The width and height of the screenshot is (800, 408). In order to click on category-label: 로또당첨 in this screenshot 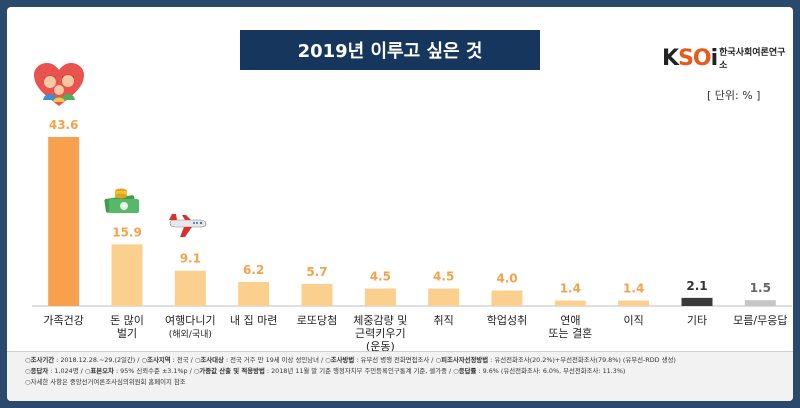, I will do `click(317, 320)`.